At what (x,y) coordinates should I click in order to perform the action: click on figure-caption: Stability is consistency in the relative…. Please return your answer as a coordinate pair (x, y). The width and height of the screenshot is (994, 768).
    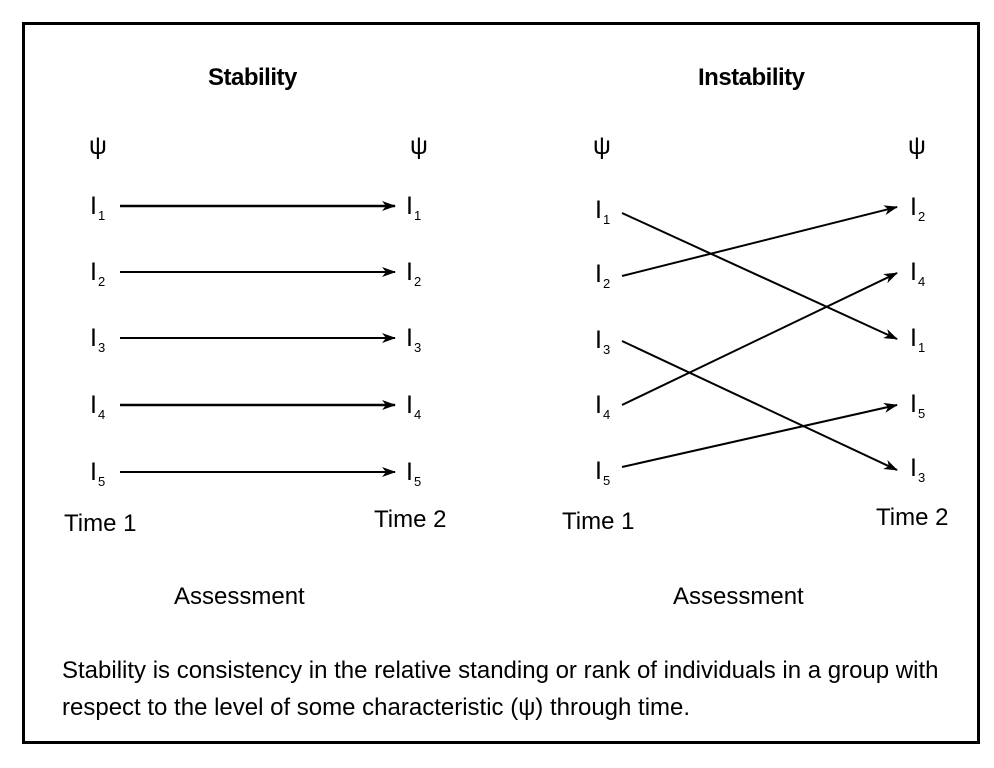
    Looking at the image, I should click on (500, 689).